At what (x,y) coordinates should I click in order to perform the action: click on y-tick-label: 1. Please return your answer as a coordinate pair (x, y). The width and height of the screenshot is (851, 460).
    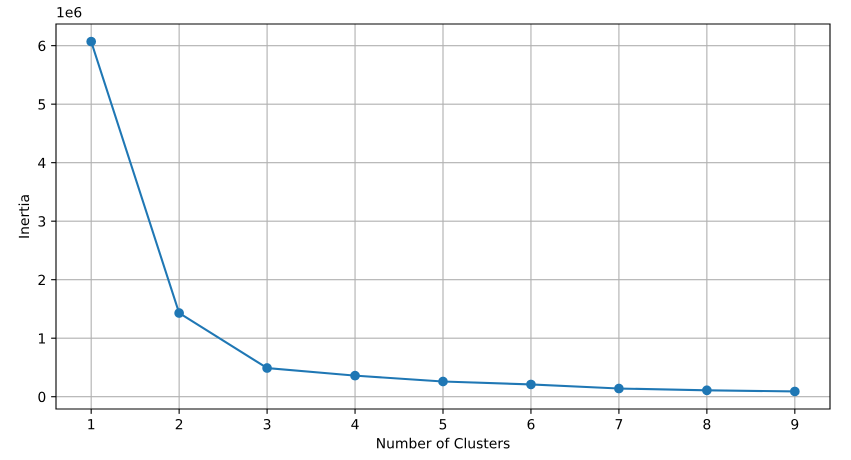
    Looking at the image, I should click on (41, 338).